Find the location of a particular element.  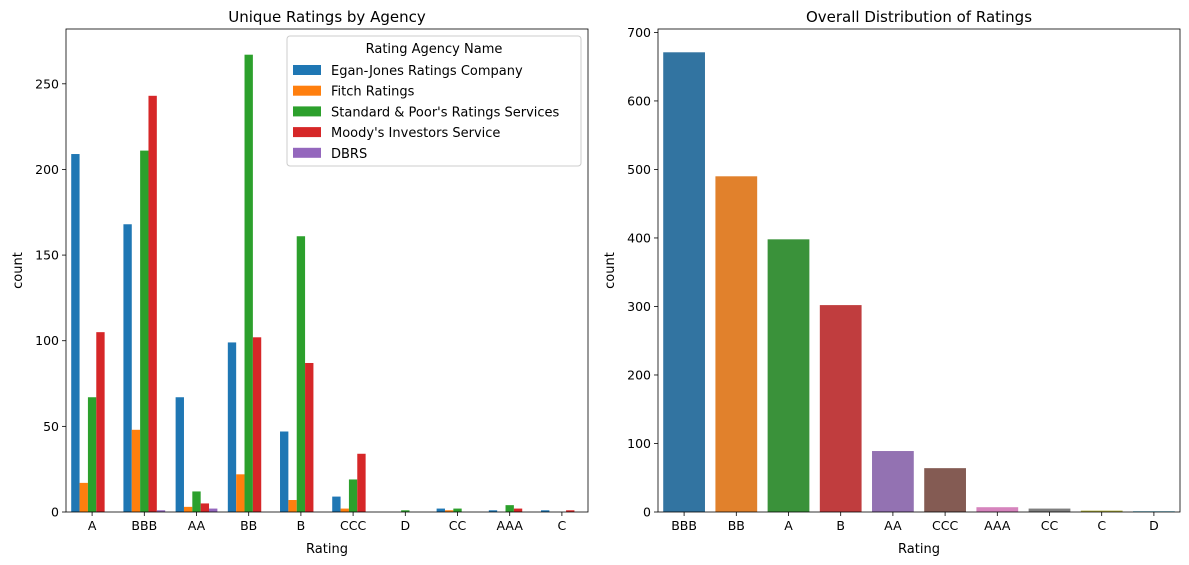

bar-bb is located at coordinates (736, 344).